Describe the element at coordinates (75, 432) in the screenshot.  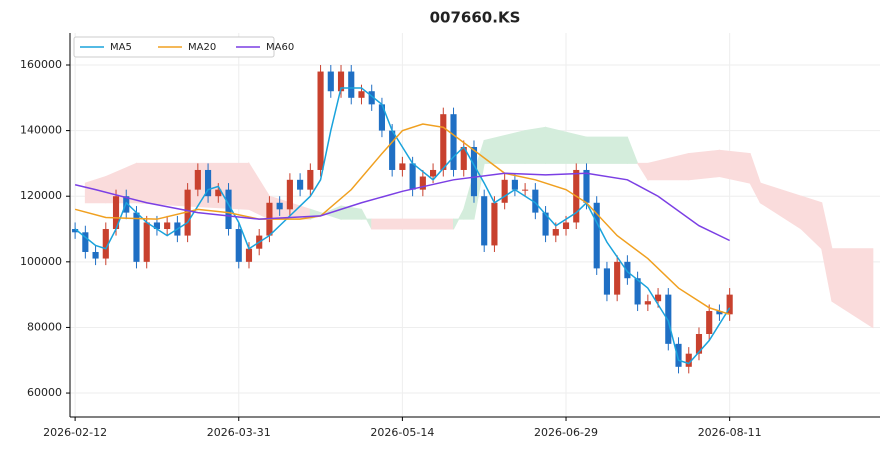
I see `x-tick-label: 2026-02-12` at that location.